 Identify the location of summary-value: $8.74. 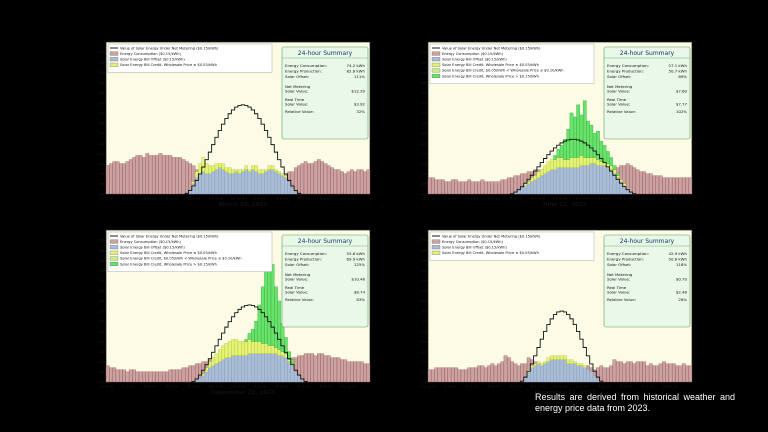
(360, 291).